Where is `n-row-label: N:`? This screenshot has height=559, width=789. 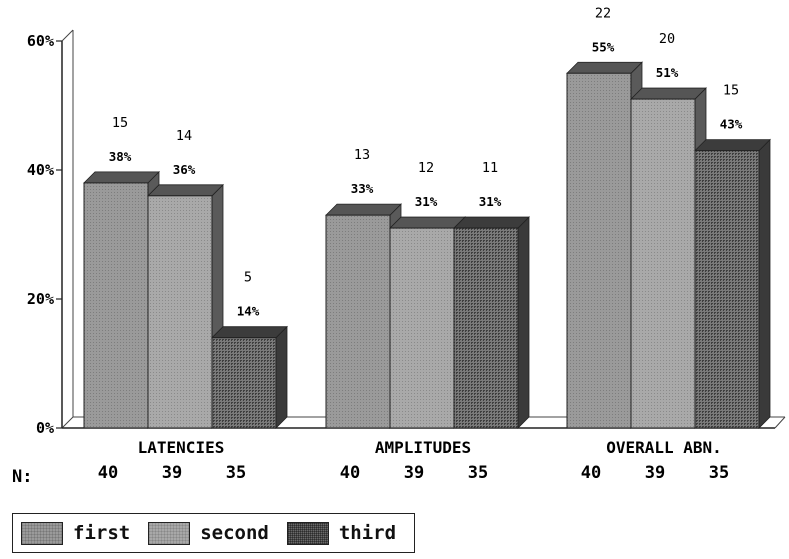
n-row-label: N: is located at coordinates (22, 477).